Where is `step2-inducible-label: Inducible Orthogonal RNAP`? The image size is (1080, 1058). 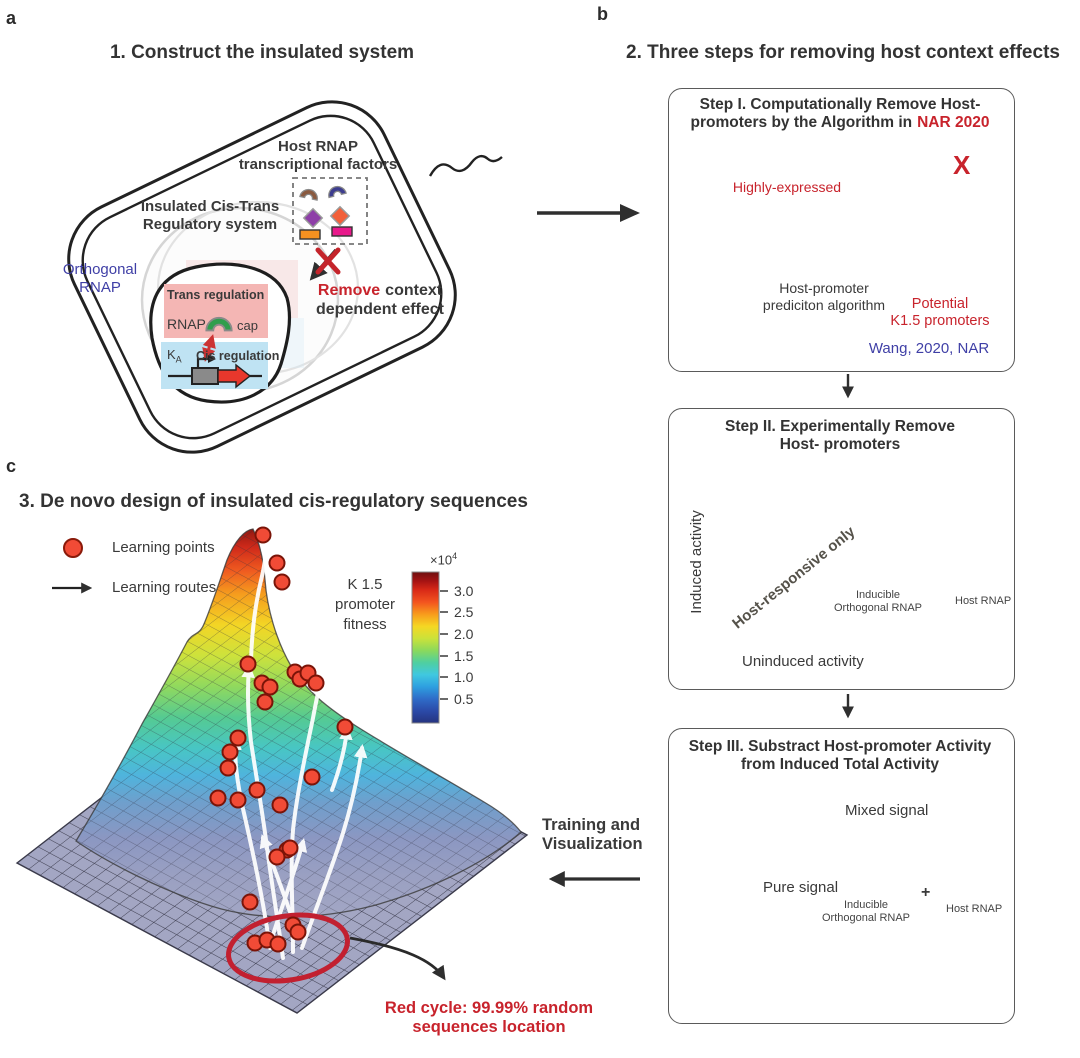
step2-inducible-label: Inducible Orthogonal RNAP is located at coordinates (878, 602).